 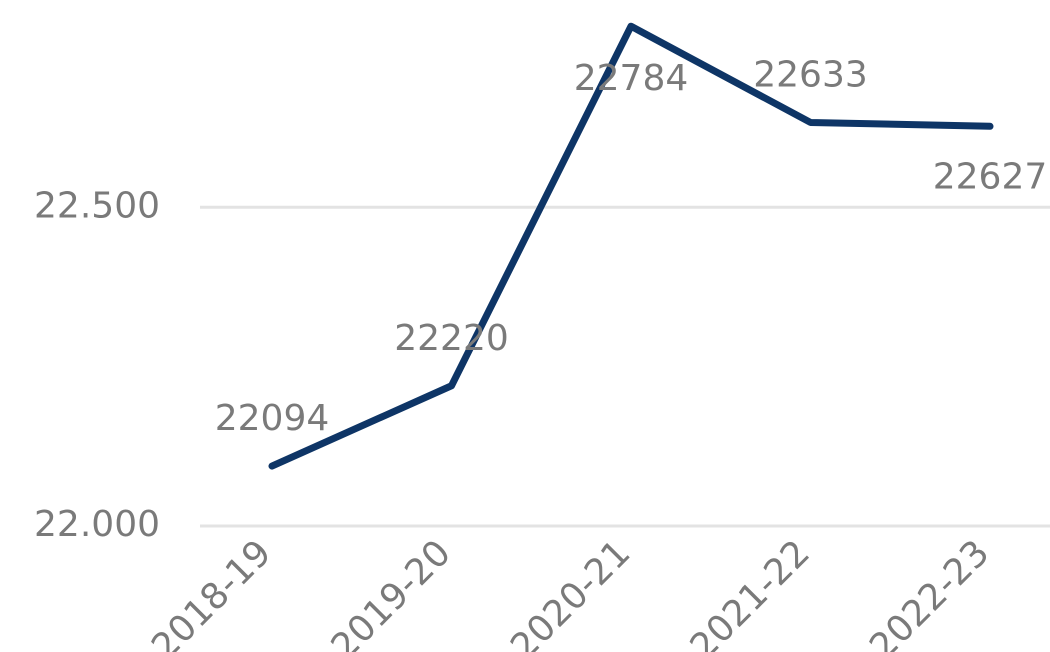 I want to click on x-tick-label: 2022-23, so click(x=929, y=592).